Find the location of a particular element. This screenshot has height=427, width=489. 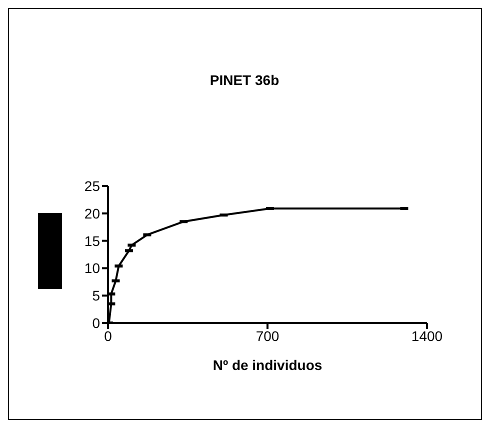

y-tick-label: 25 is located at coordinates (92, 186).